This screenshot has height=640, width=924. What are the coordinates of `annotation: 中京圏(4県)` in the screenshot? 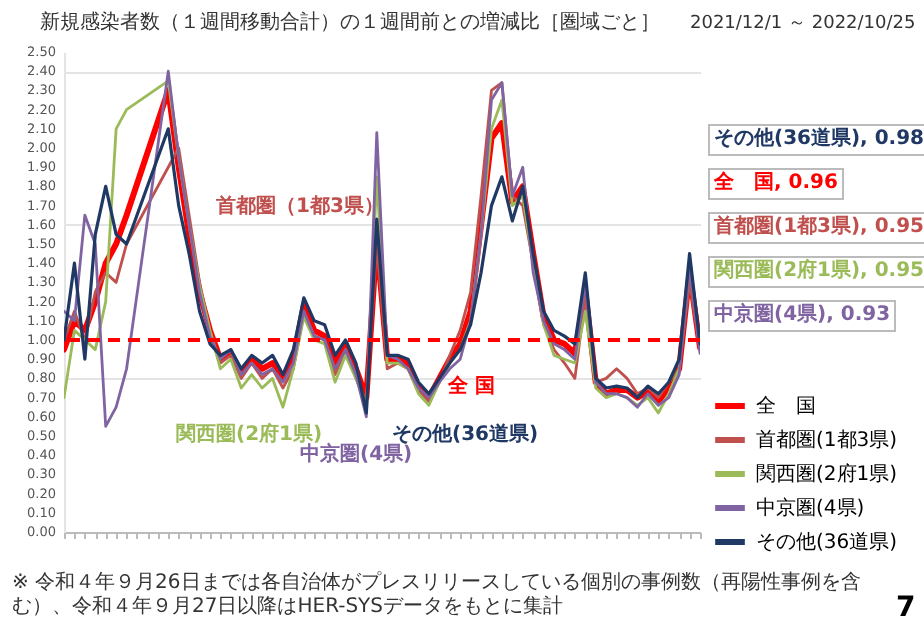 It's located at (356, 455).